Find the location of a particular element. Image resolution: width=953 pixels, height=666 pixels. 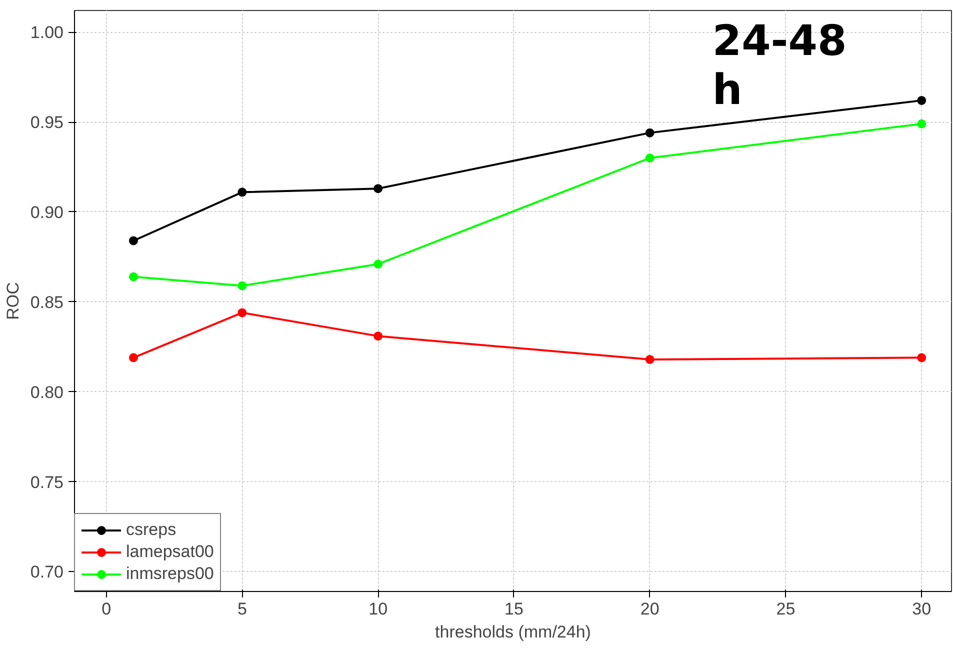

x-tick-label: 20 is located at coordinates (650, 609).